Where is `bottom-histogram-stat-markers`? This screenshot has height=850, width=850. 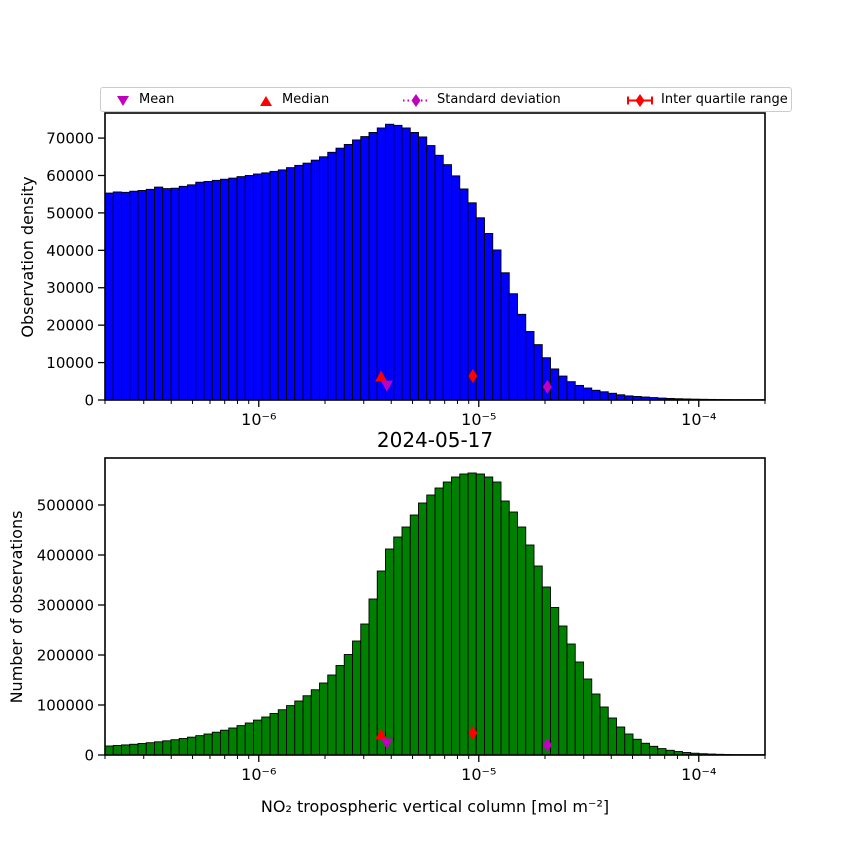
bottom-histogram-stat-markers is located at coordinates (463, 739).